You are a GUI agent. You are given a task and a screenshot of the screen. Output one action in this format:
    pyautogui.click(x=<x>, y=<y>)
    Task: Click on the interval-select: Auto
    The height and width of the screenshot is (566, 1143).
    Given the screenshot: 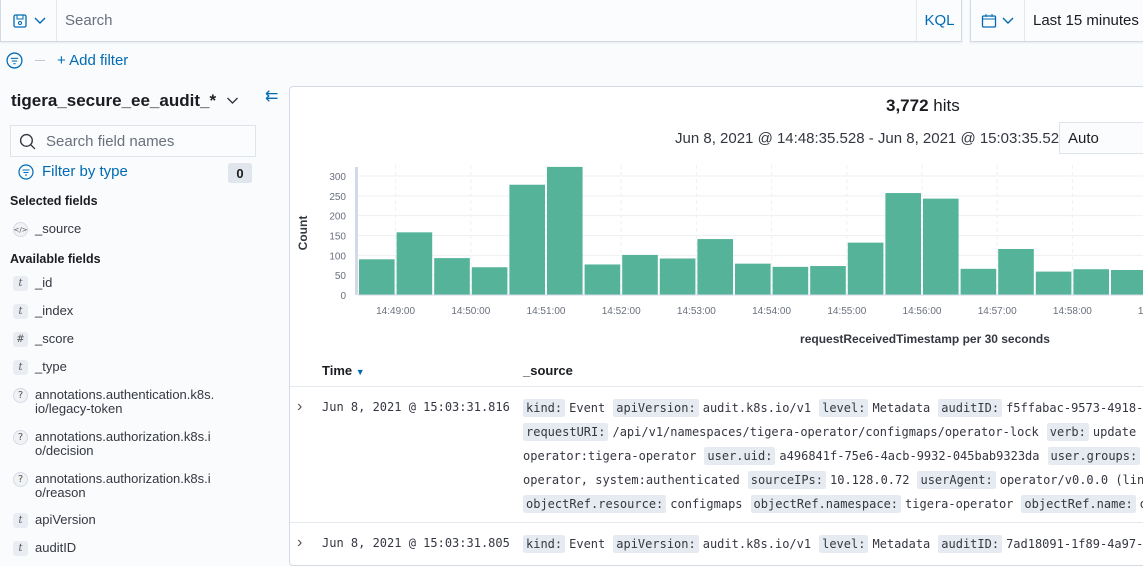 What is the action you would take?
    pyautogui.click(x=1101, y=138)
    